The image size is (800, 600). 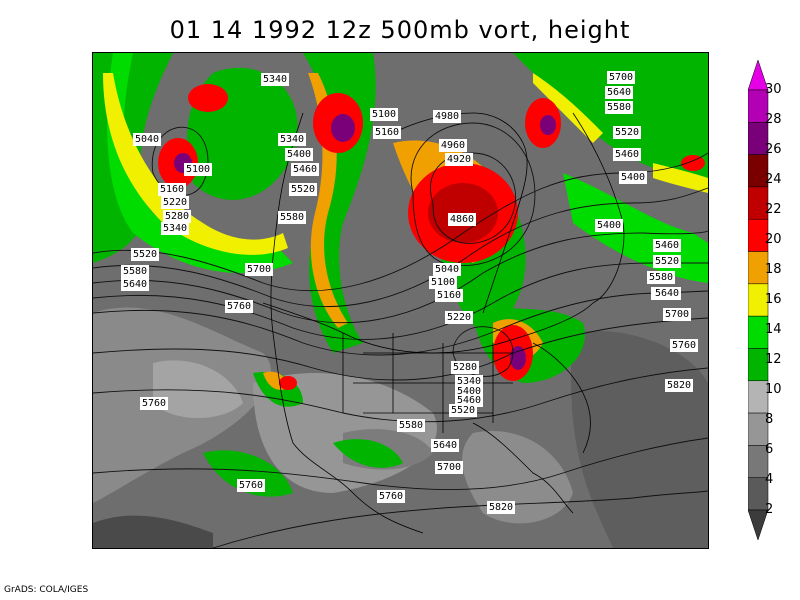 What do you see at coordinates (773, 359) in the screenshot?
I see `colorbar-label: 12` at bounding box center [773, 359].